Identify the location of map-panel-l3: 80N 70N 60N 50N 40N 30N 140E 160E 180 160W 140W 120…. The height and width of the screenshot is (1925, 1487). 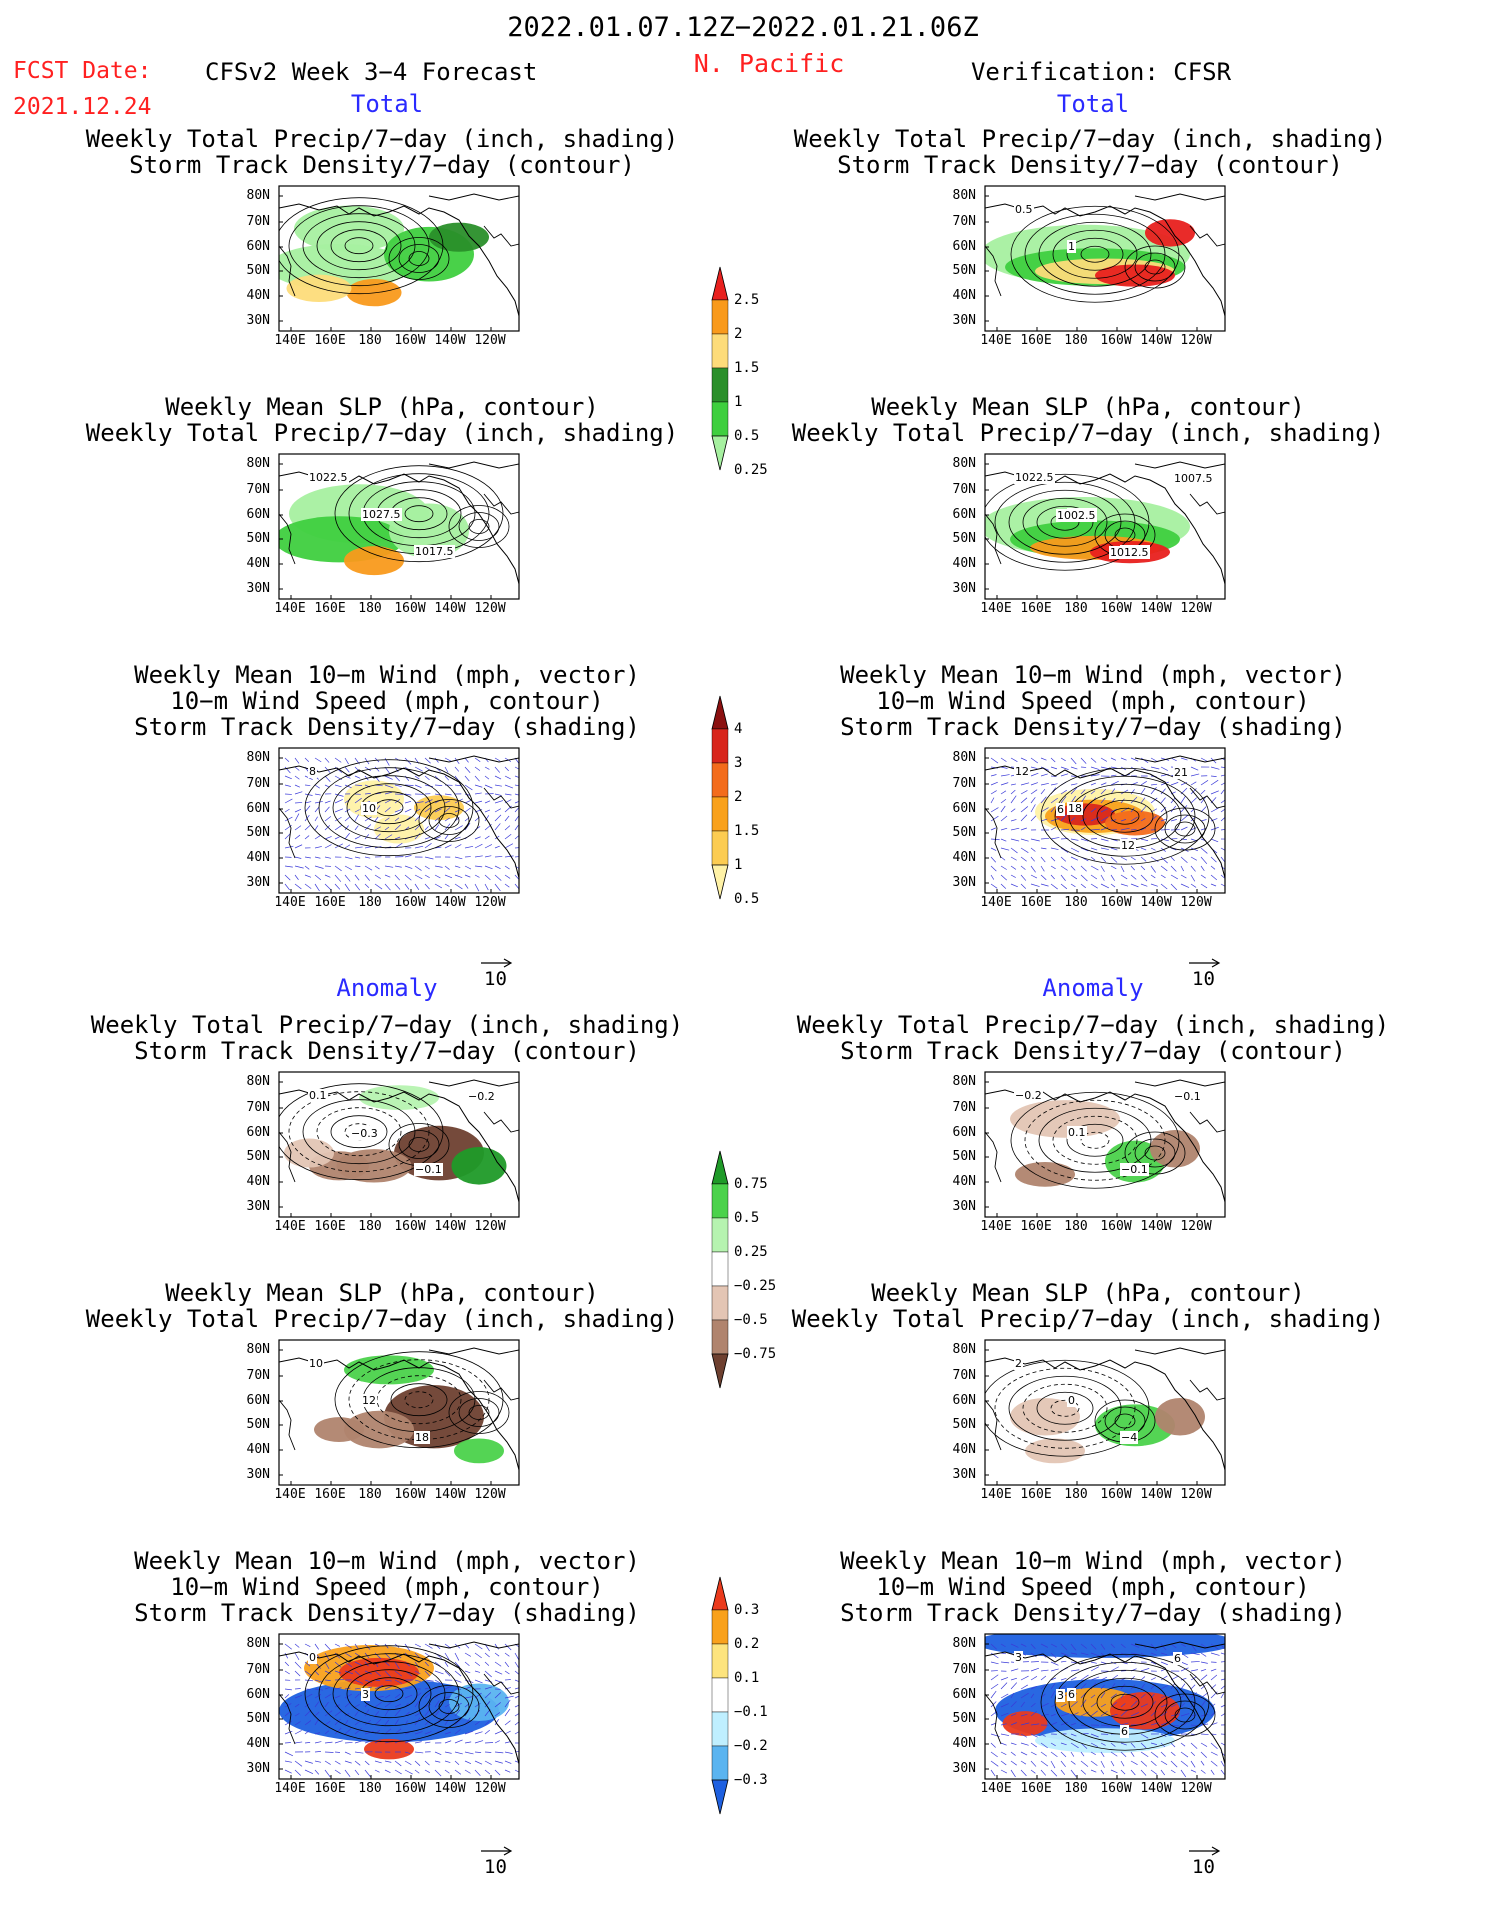
(378, 834).